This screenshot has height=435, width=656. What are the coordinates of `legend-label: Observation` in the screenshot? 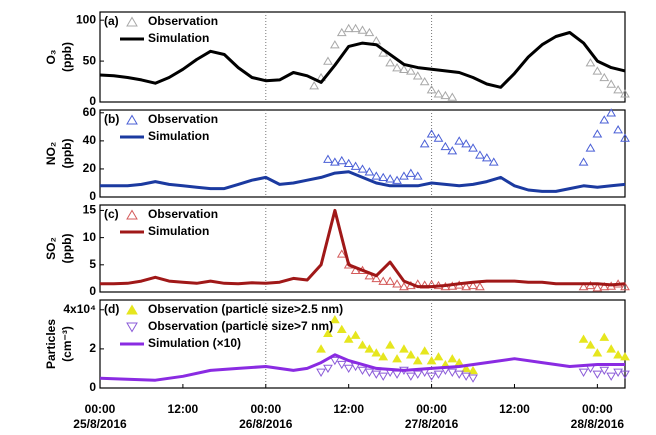 It's located at (183, 214).